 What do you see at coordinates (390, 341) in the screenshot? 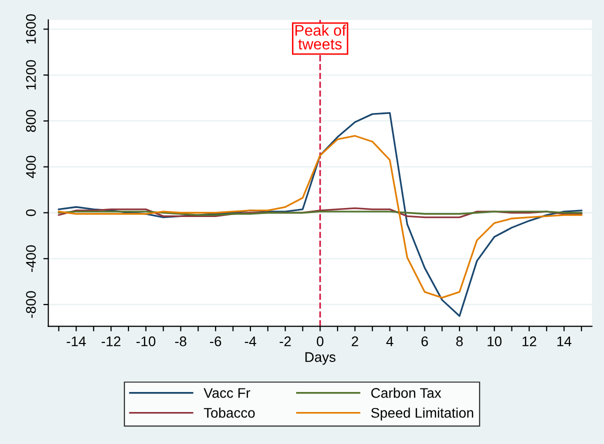
I see `x-tick-label: 4` at bounding box center [390, 341].